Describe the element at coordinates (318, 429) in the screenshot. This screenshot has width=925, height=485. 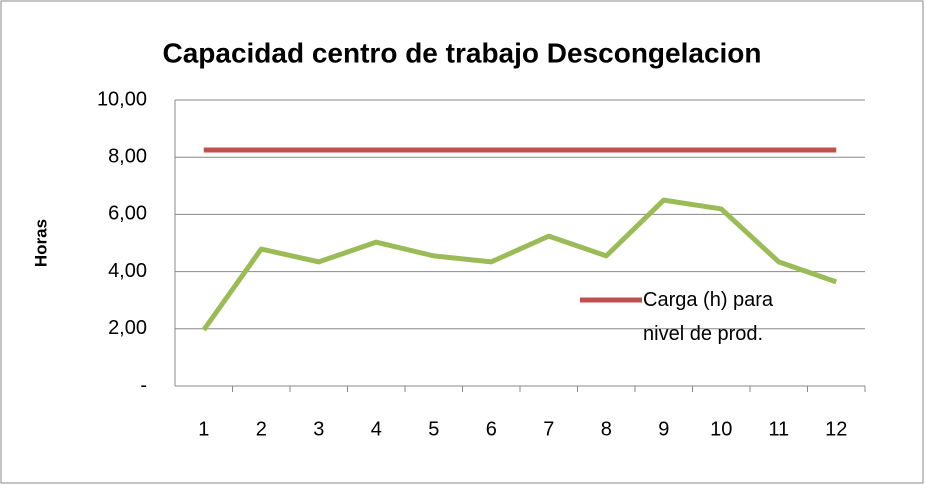
I see `x-tick-label: 3` at that location.